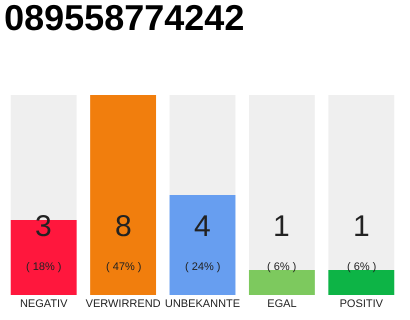  What do you see at coordinates (124, 19) in the screenshot?
I see `chart-title: 089558774242` at bounding box center [124, 19].